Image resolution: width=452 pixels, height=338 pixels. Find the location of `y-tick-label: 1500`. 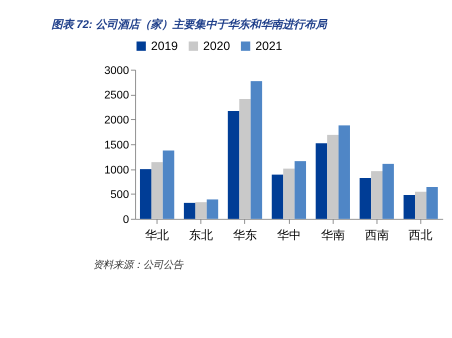

y-tick-label: 1500 is located at coordinates (117, 145).